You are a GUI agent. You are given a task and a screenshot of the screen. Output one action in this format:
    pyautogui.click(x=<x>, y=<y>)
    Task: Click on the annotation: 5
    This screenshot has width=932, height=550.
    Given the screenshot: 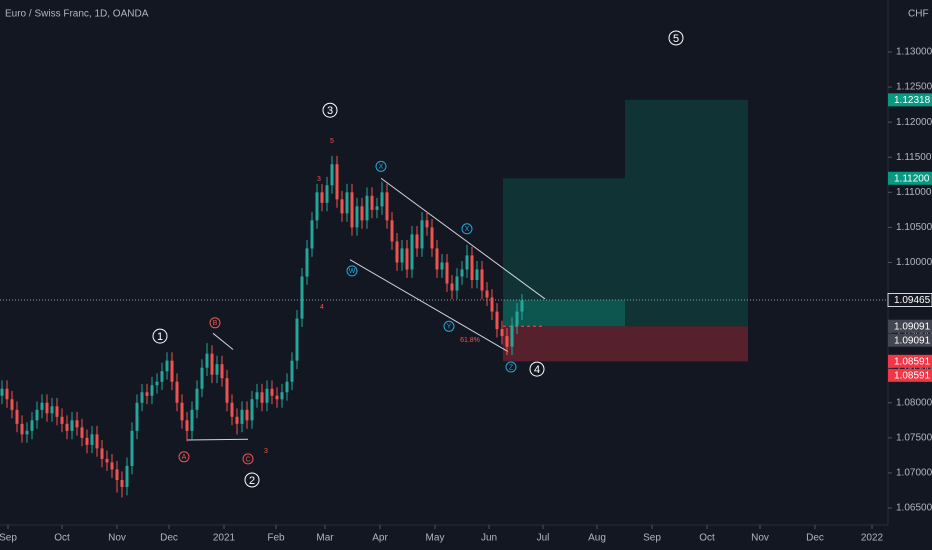 What is the action you would take?
    pyautogui.click(x=332, y=141)
    